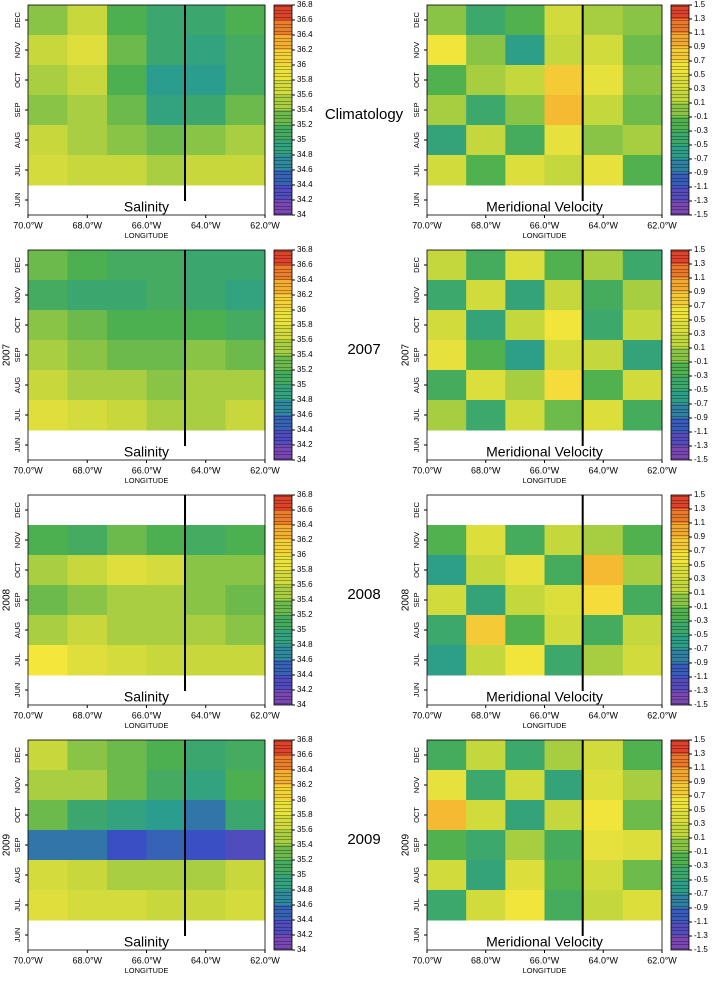 This screenshot has width=714, height=985. Describe the element at coordinates (416, 904) in the screenshot. I see `y-tick-label: JUL` at that location.